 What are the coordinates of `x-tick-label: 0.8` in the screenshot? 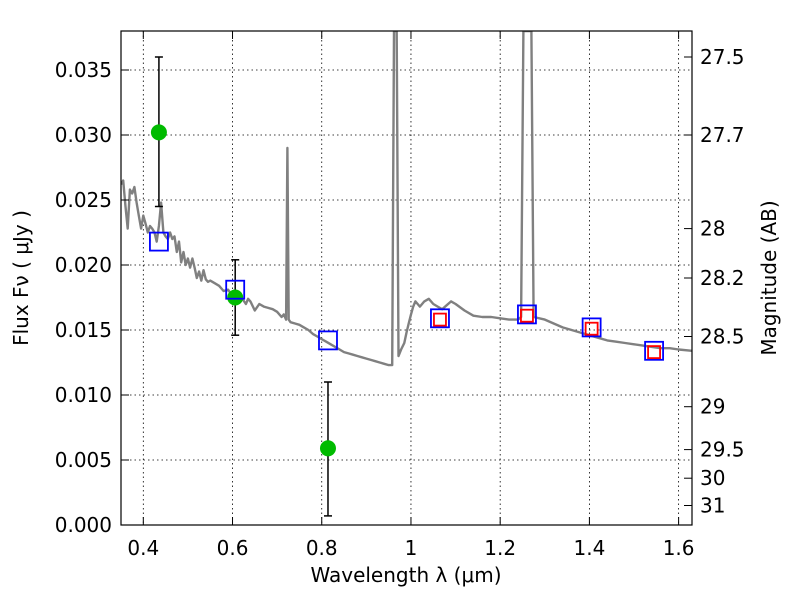 It's located at (322, 548).